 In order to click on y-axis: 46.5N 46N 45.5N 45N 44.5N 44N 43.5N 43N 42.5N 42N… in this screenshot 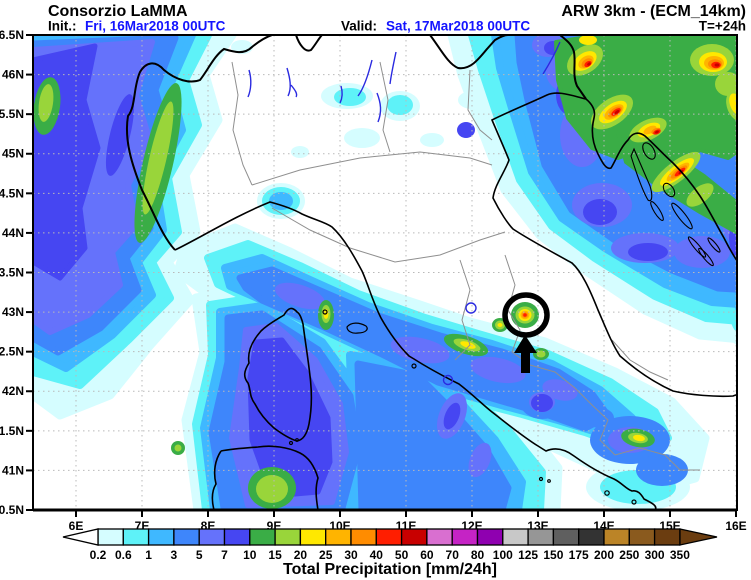, I will do `click(16, 272)`.